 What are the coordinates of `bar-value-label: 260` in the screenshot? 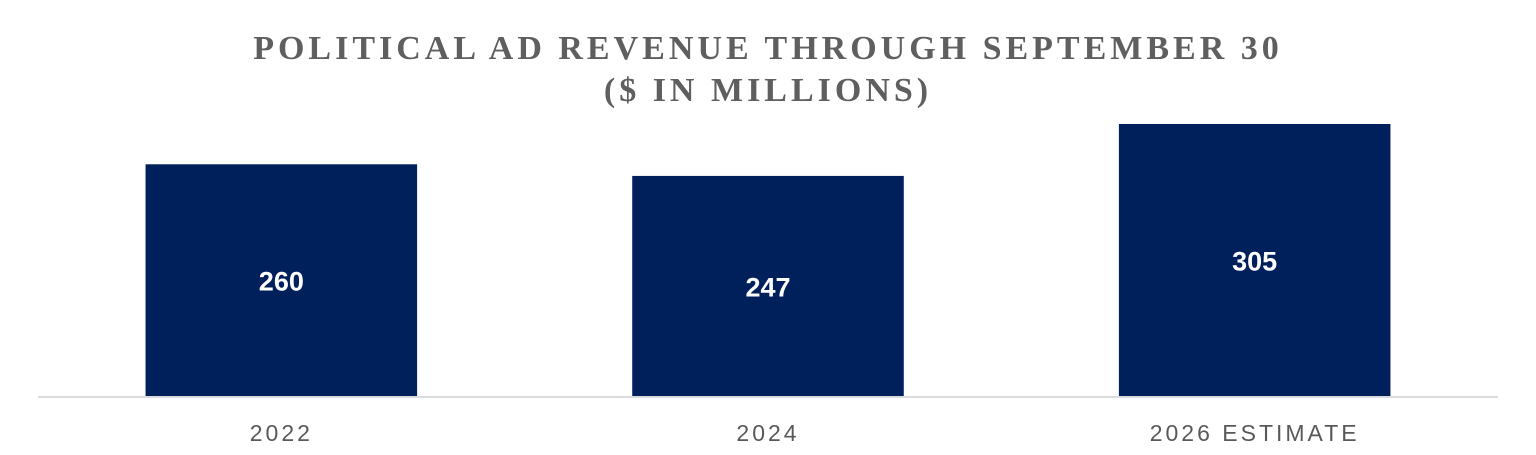 It's located at (281, 282).